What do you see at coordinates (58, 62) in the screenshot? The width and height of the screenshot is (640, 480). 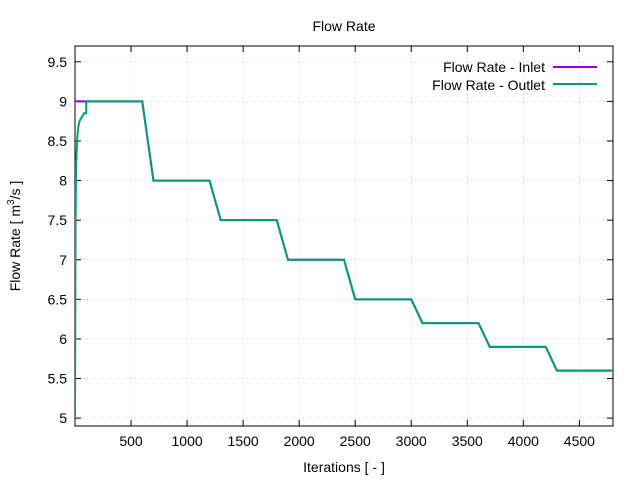 I see `y-tick-label: 9.5` at bounding box center [58, 62].